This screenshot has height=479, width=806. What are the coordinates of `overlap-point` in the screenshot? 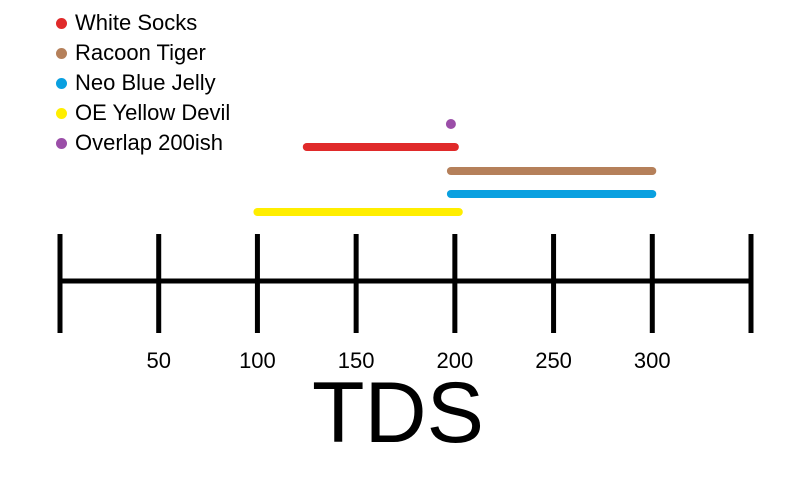 It's located at (450, 124).